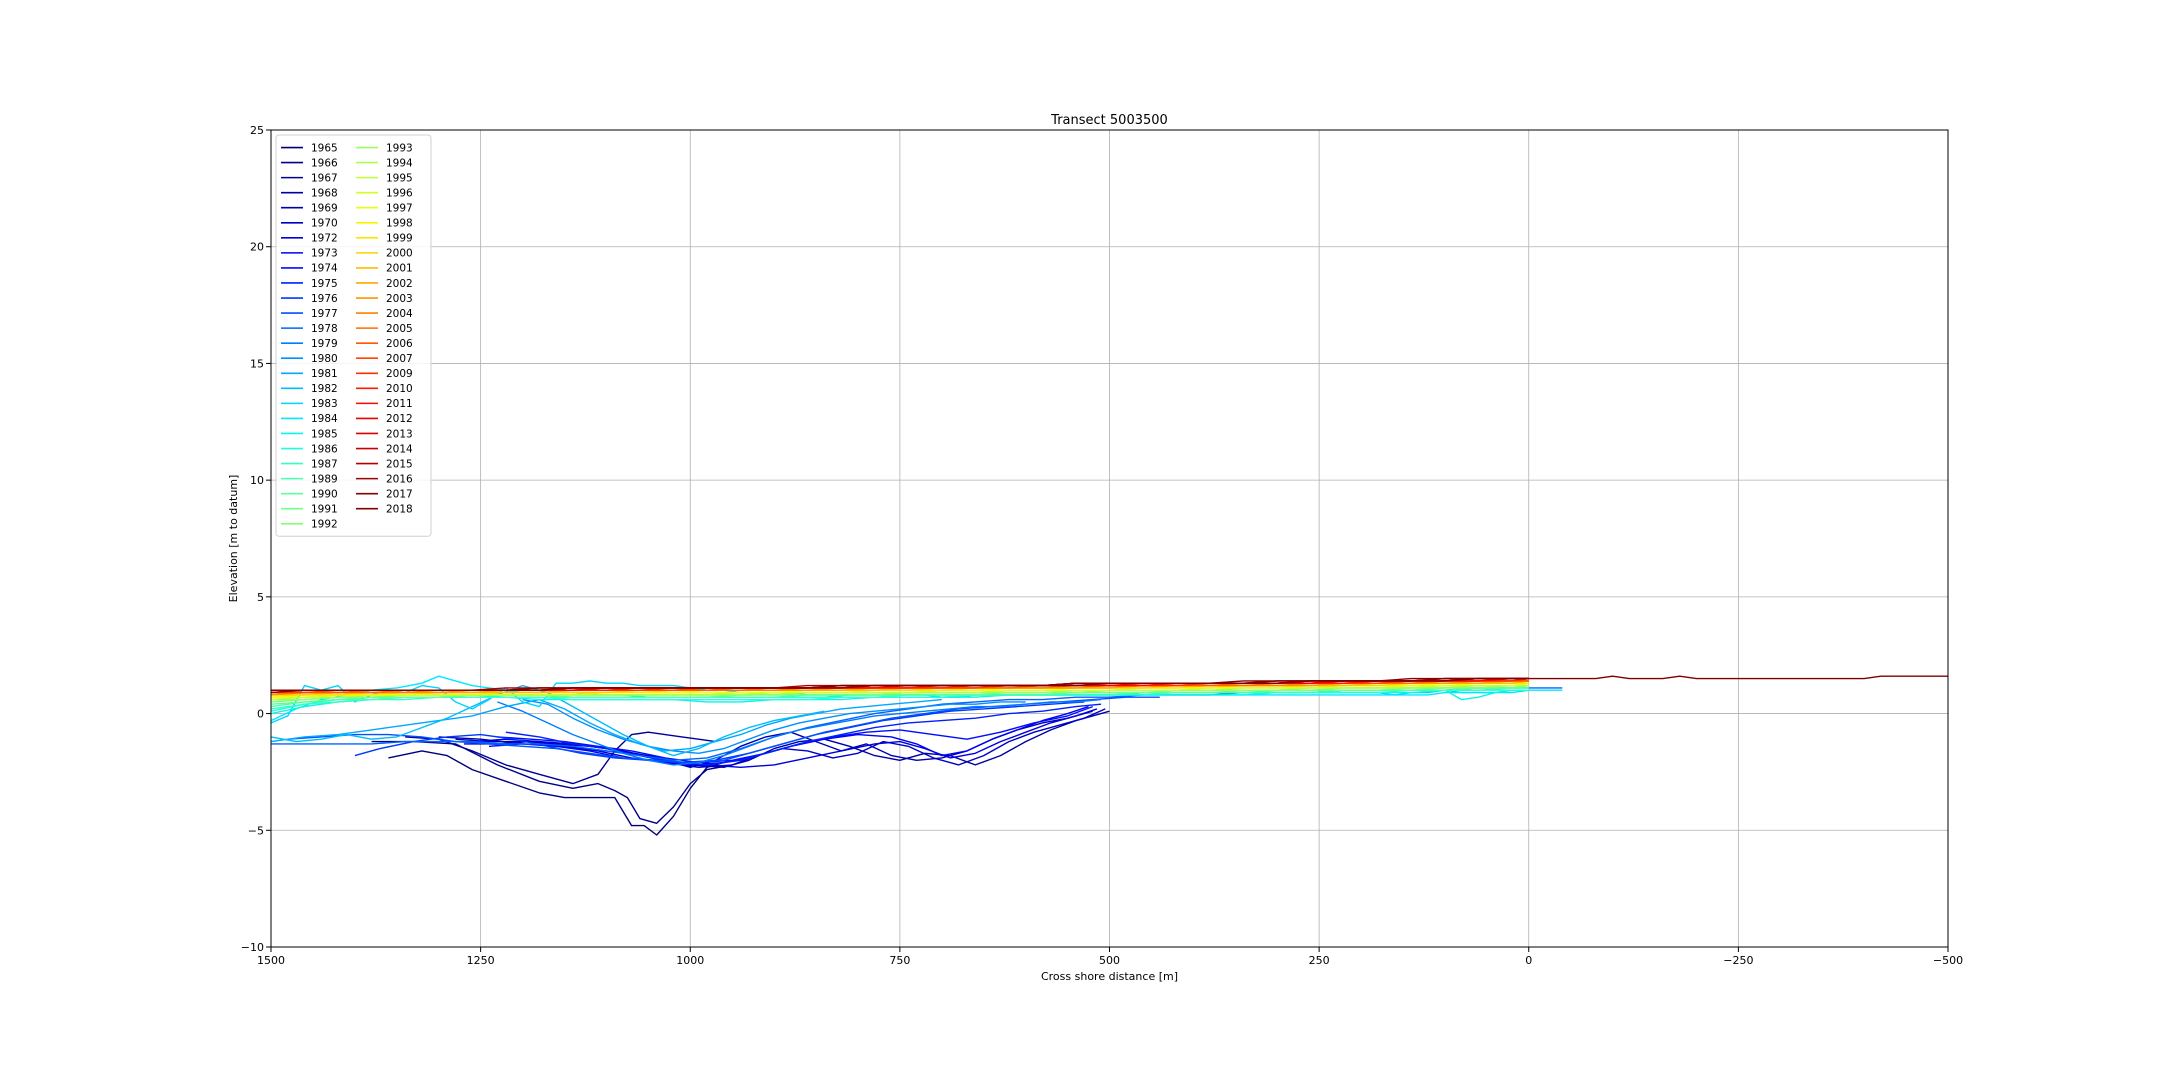 Image resolution: width=2160 pixels, height=1080 pixels. Describe the element at coordinates (399, 389) in the screenshot. I see `legend-label-2010: 2010` at that location.